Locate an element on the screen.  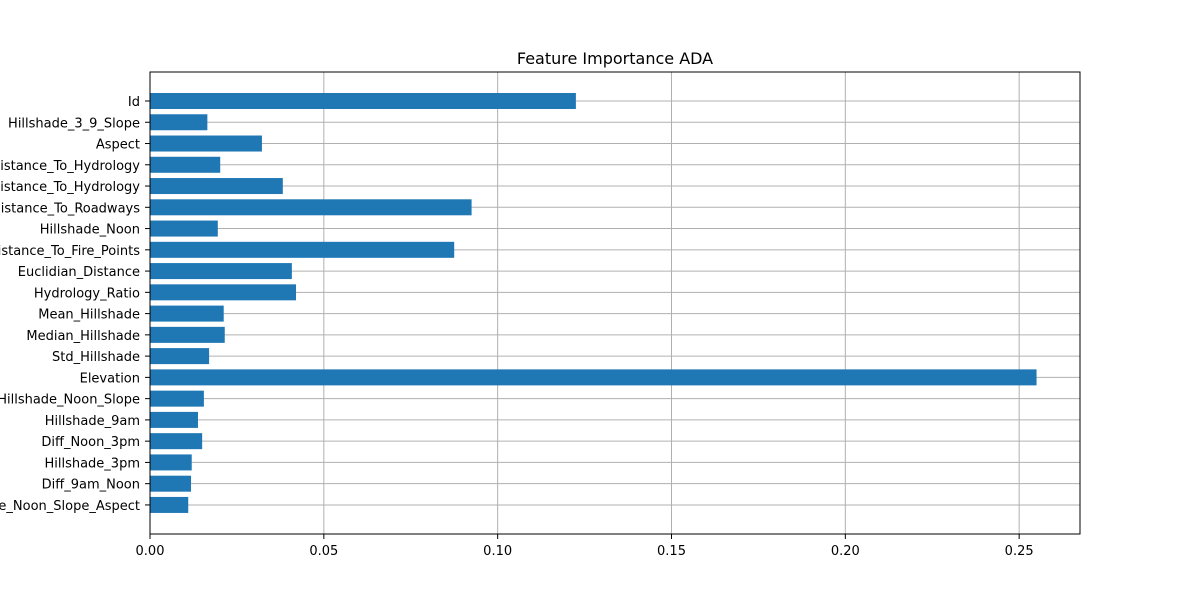
bar-diff-noon-3pm is located at coordinates (176, 441).